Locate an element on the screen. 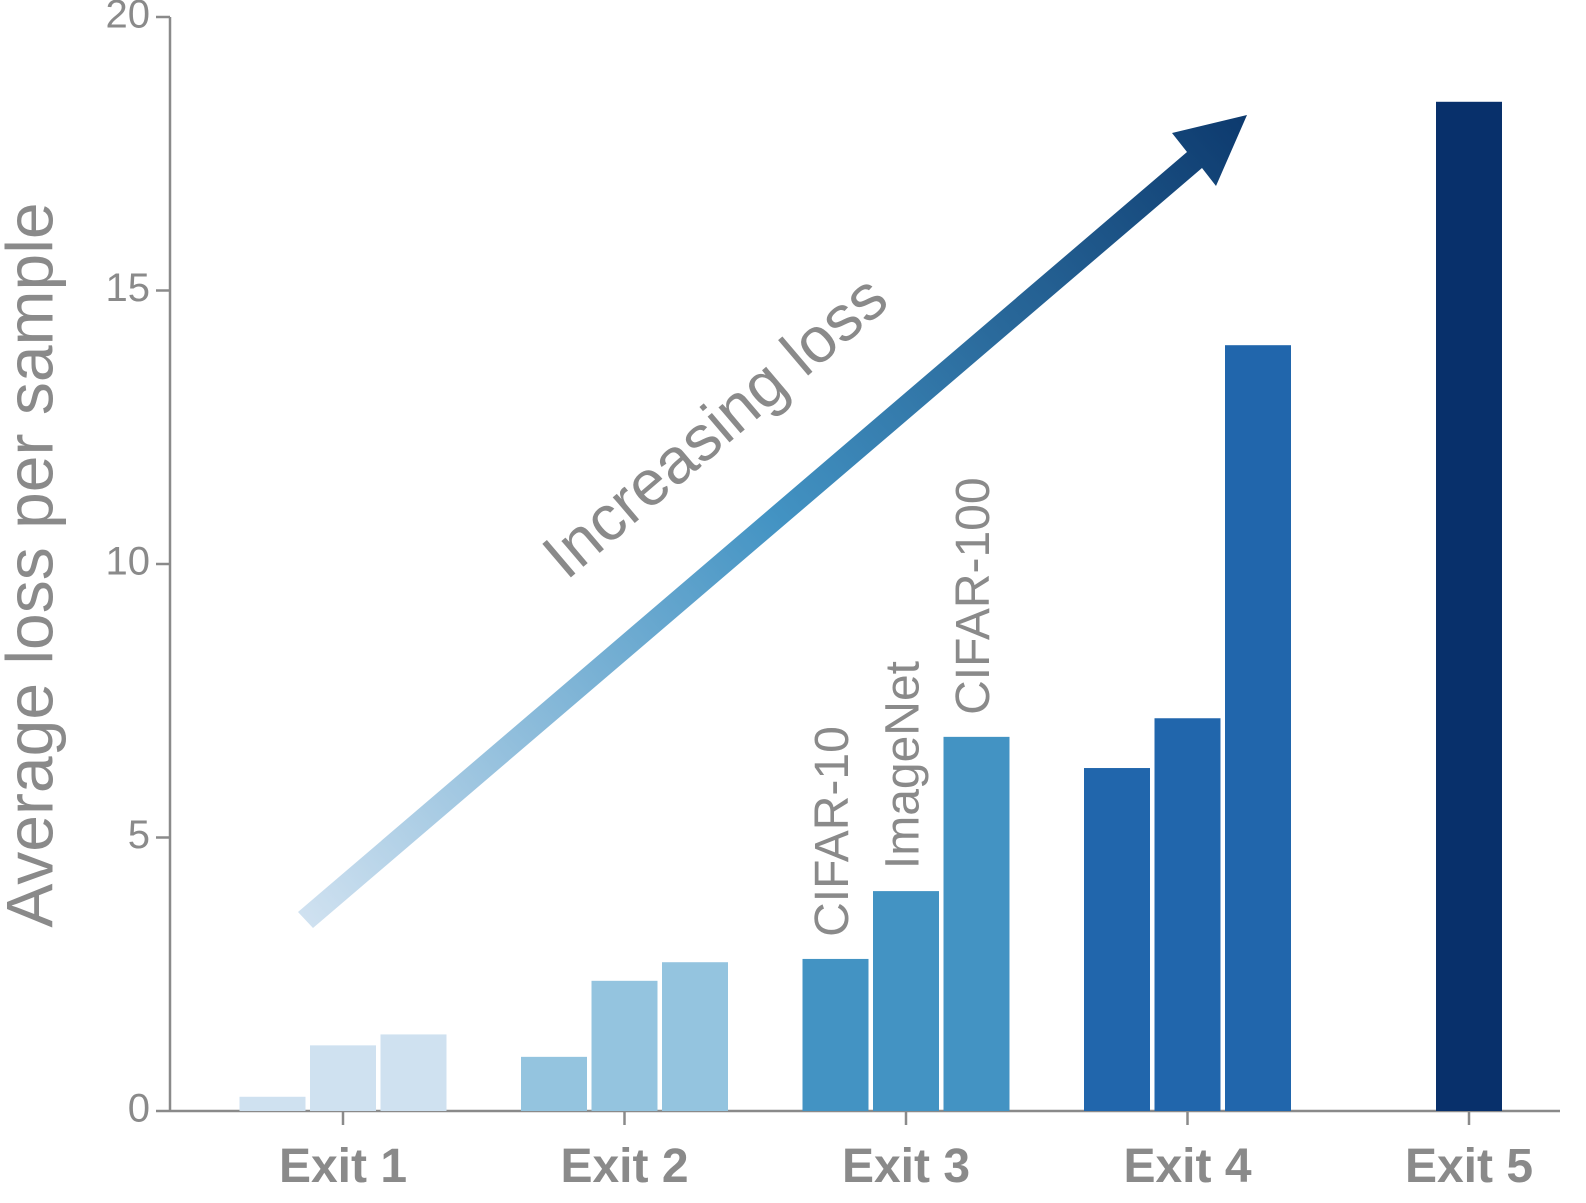  y-tick-label: 15 is located at coordinates (128, 288).